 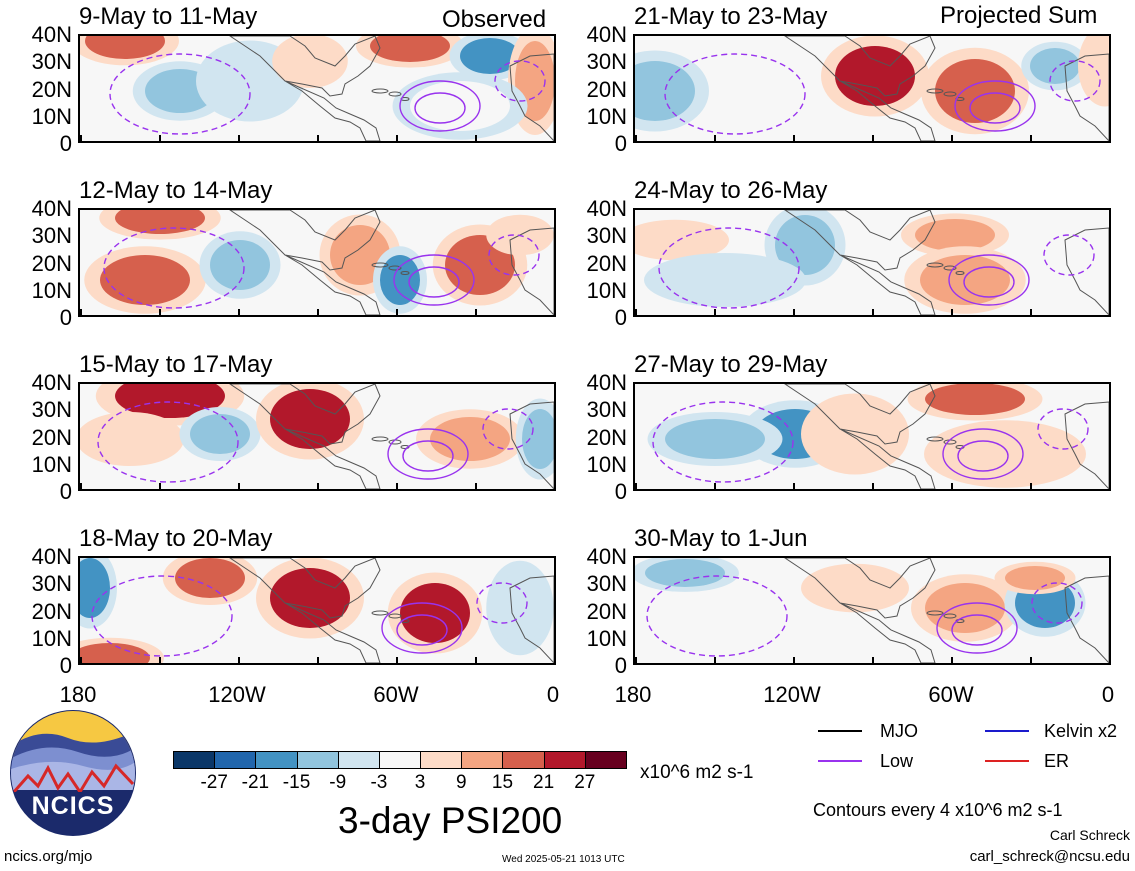 I want to click on site-url: ncics.org/mjo, so click(x=48, y=856).